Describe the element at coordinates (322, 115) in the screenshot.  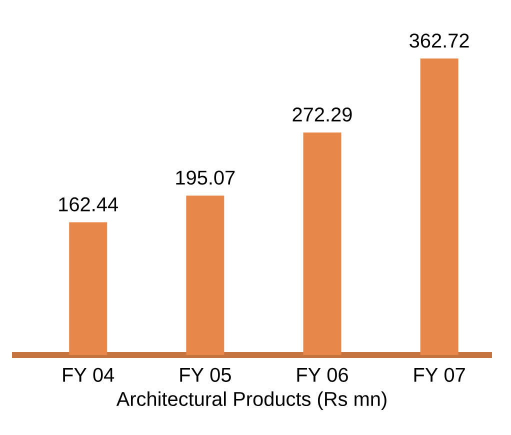
I see `data-label: 272.29` at that location.